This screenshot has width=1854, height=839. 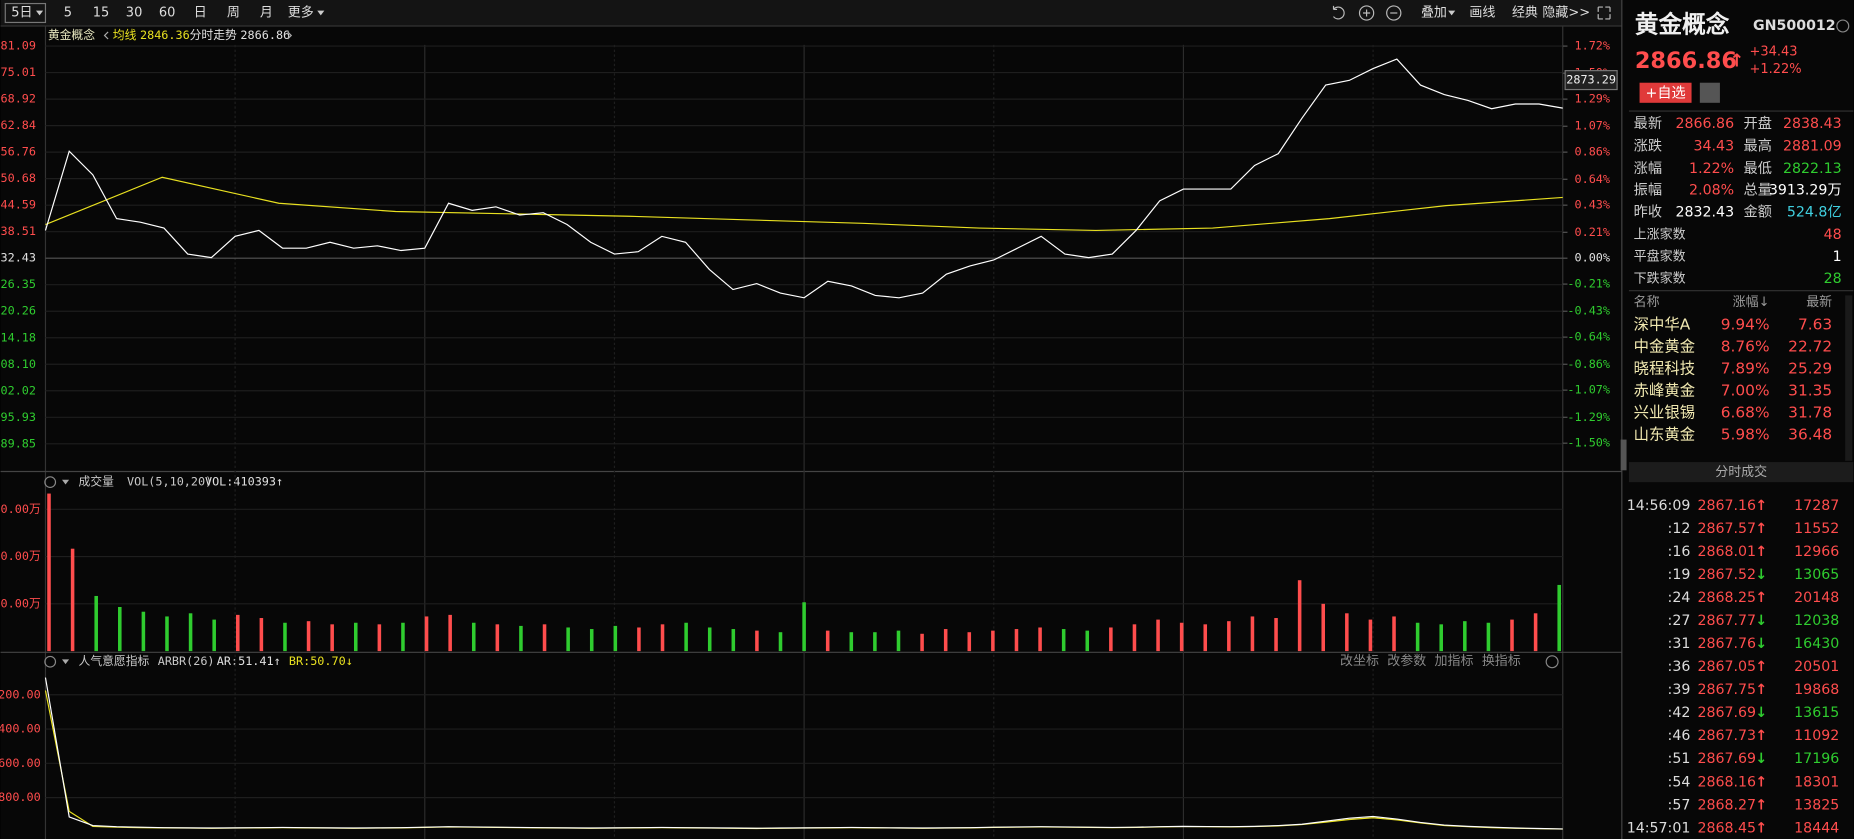 I want to click on stock-value: 31.35, so click(x=1810, y=390).